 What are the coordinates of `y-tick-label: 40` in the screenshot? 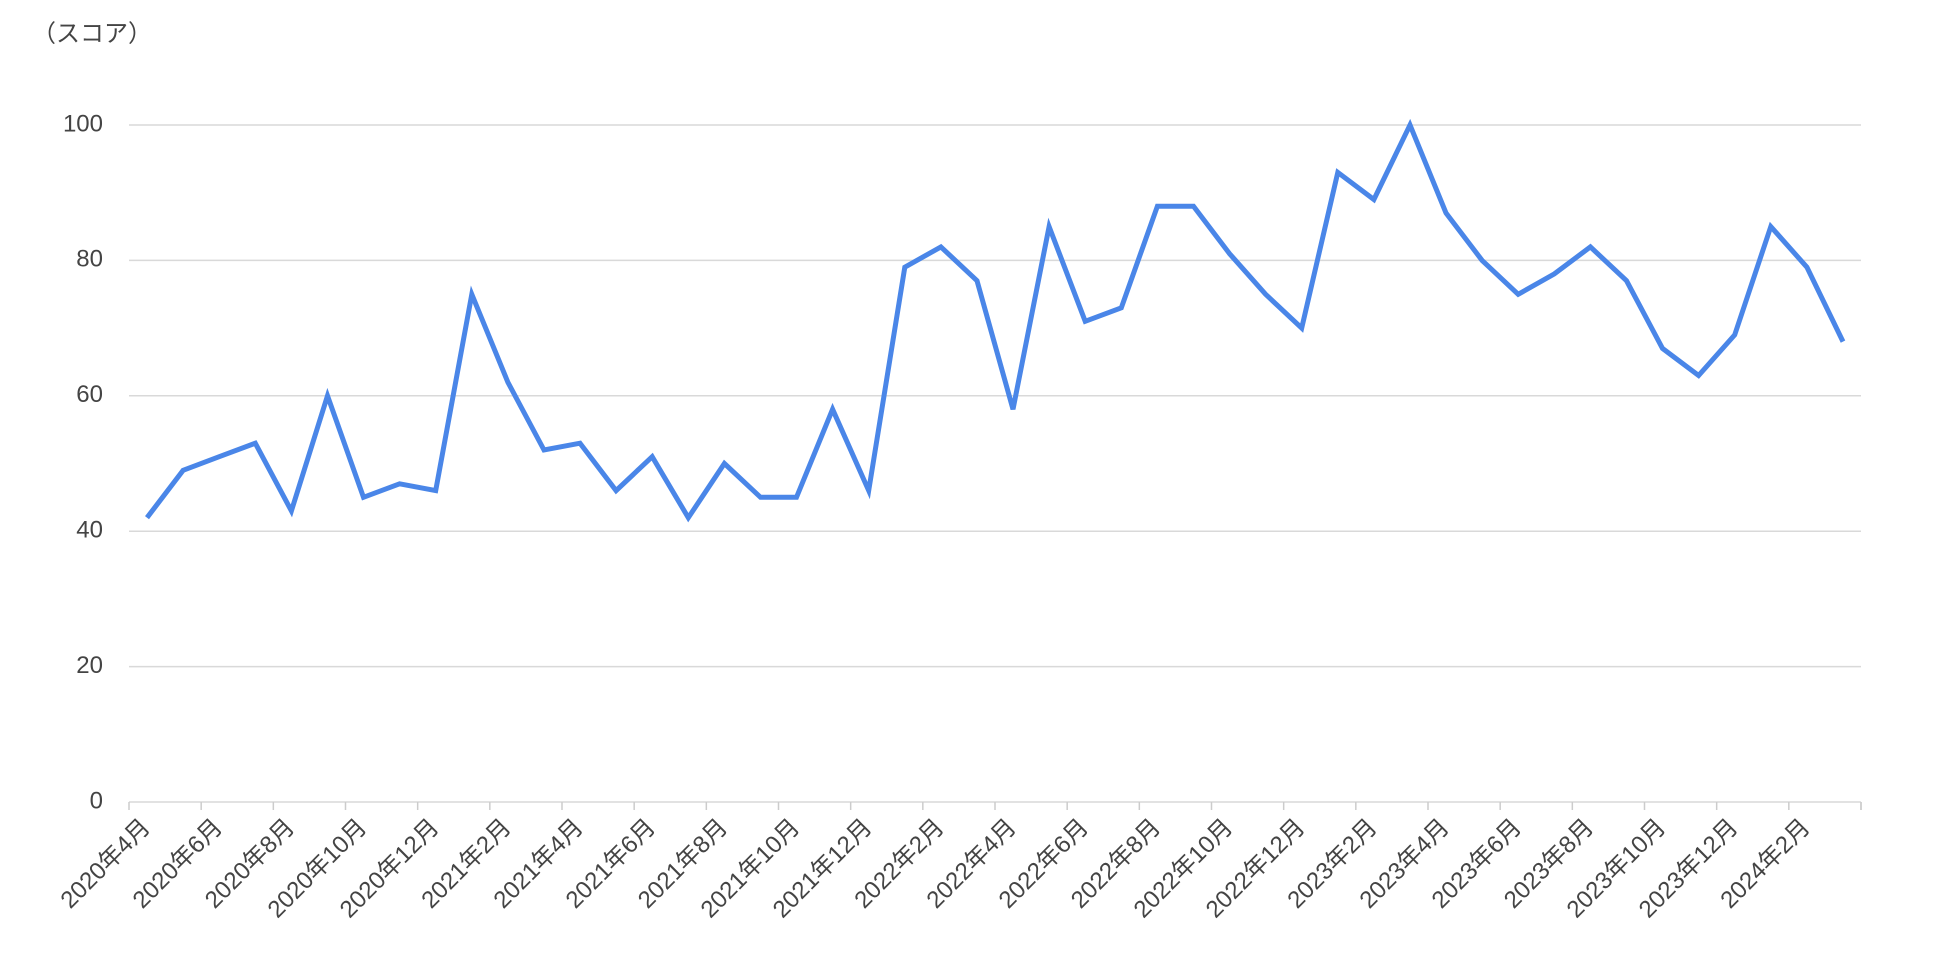 It's located at (89, 530).